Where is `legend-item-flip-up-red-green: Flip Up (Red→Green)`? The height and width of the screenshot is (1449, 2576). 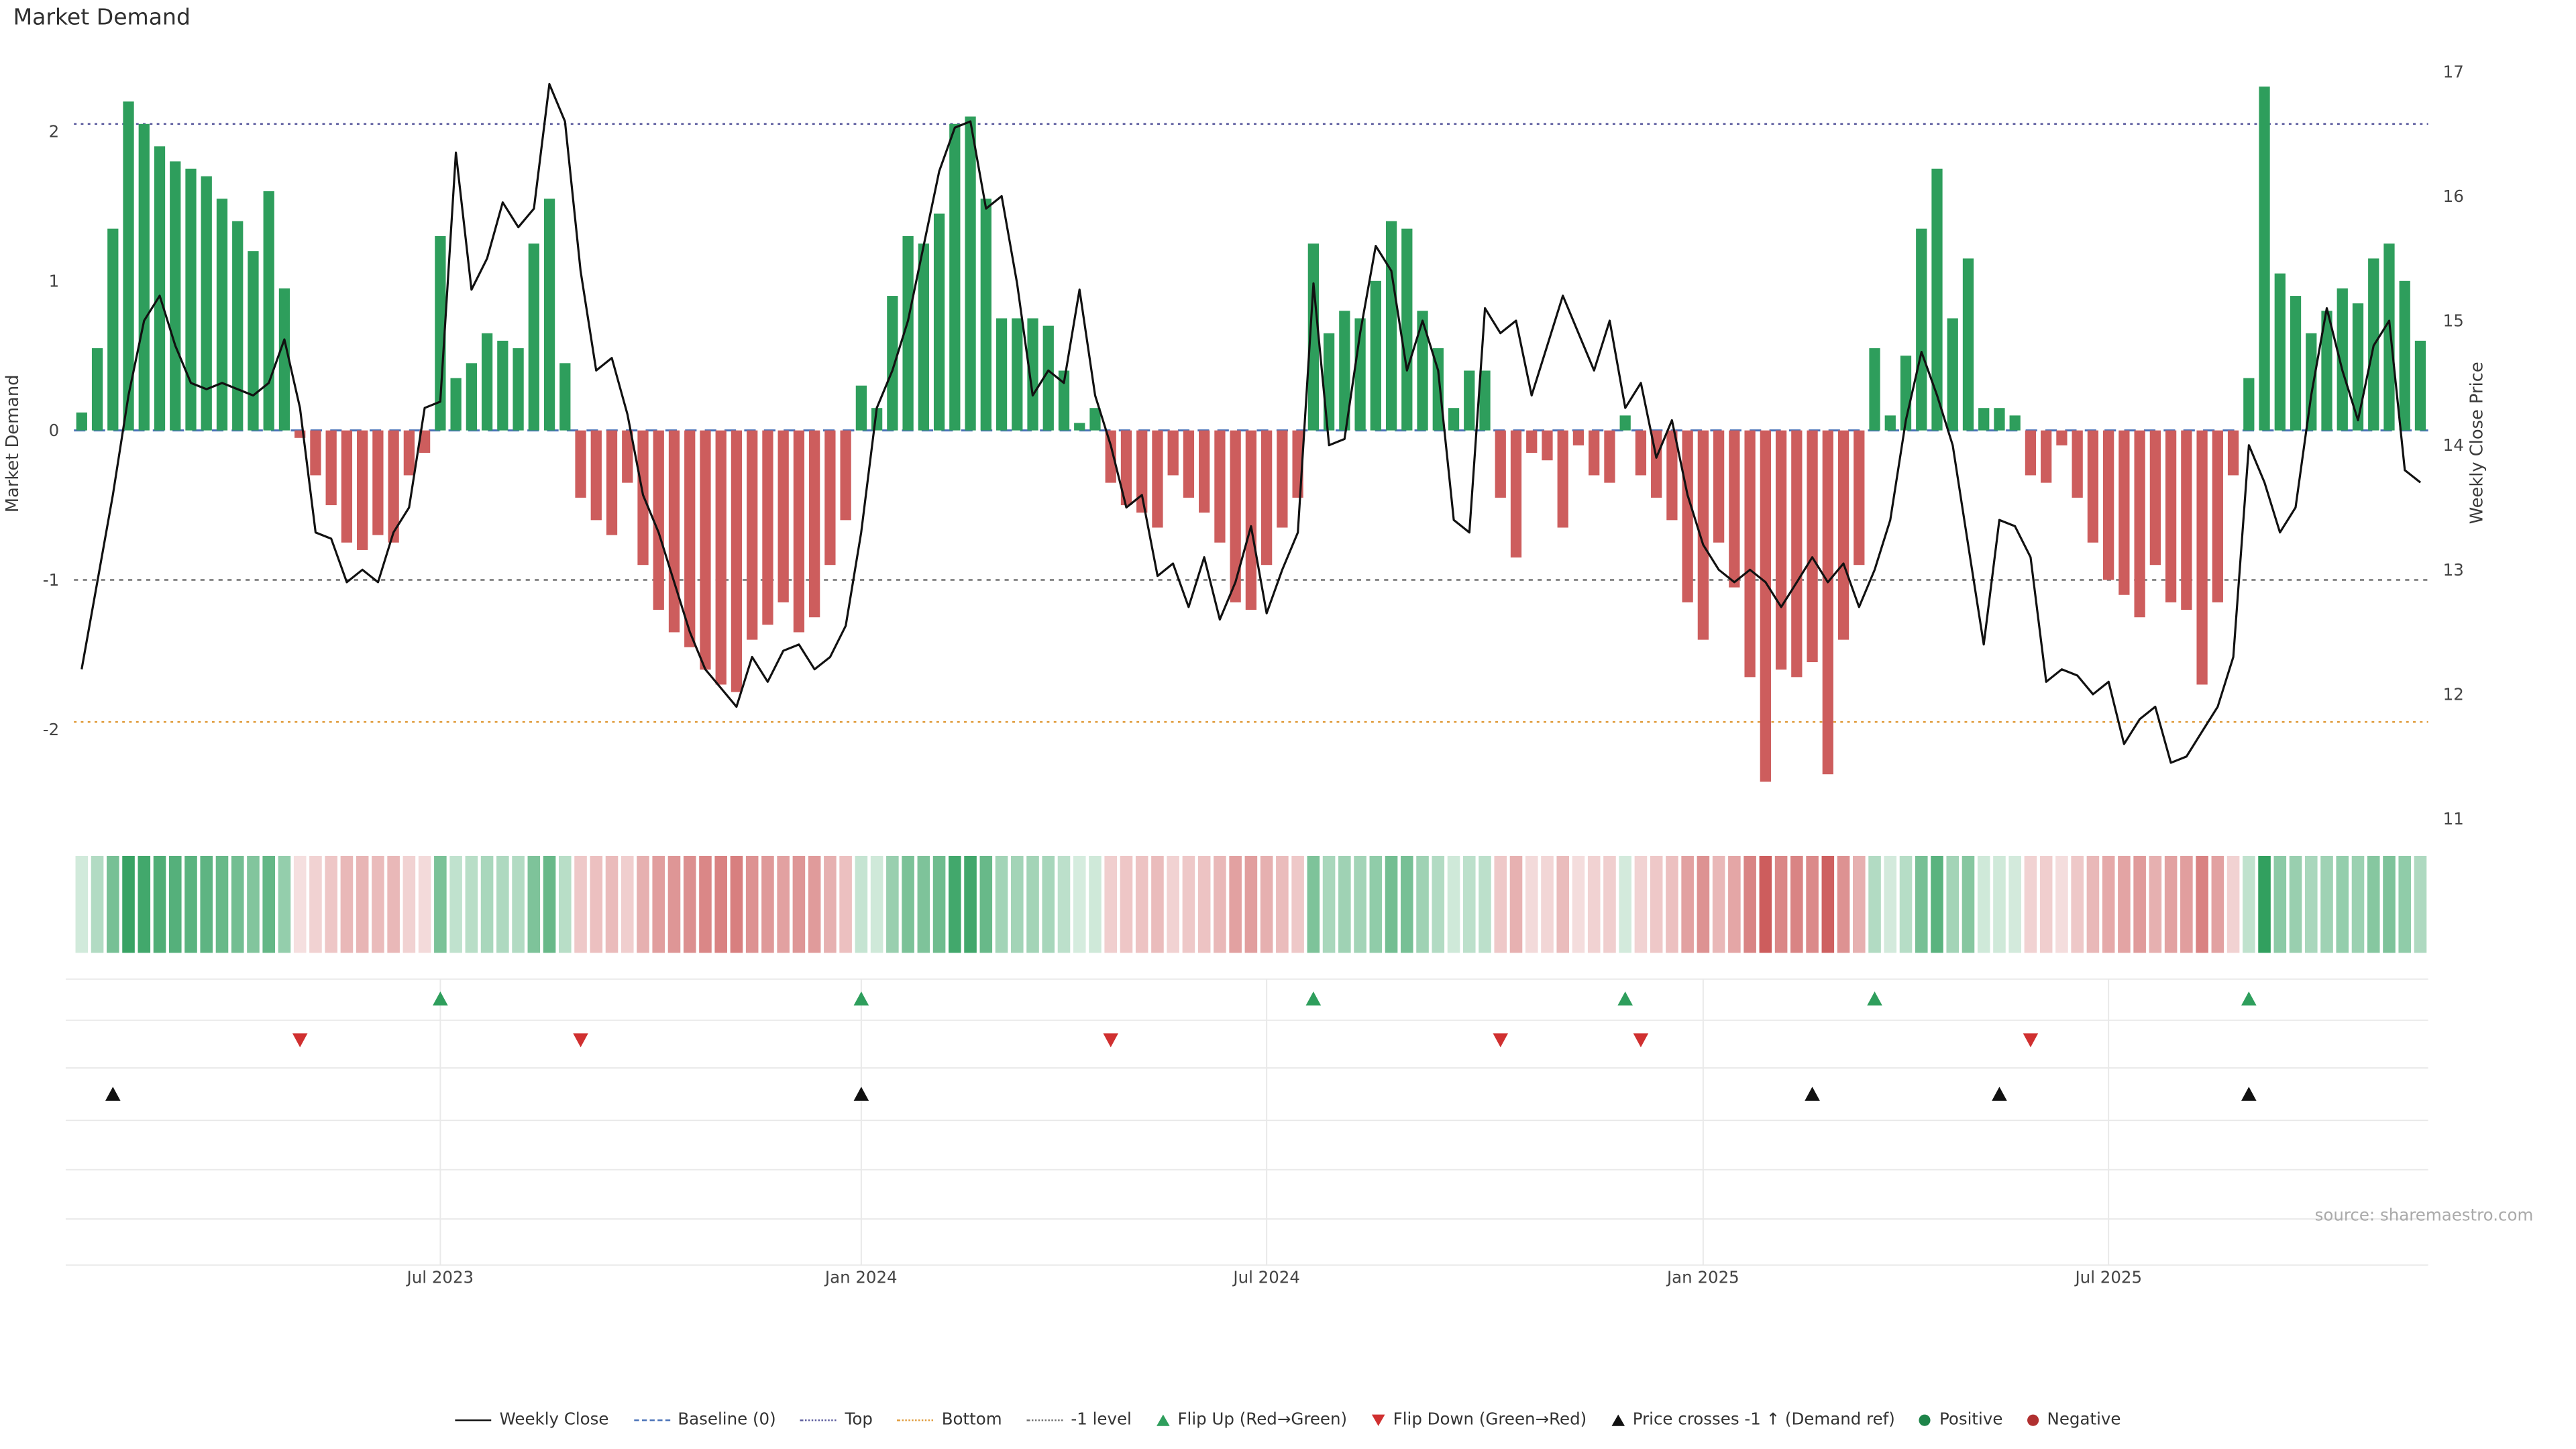
legend-item-flip-up-red-green: Flip Up (Red→Green) is located at coordinates (1251, 1420).